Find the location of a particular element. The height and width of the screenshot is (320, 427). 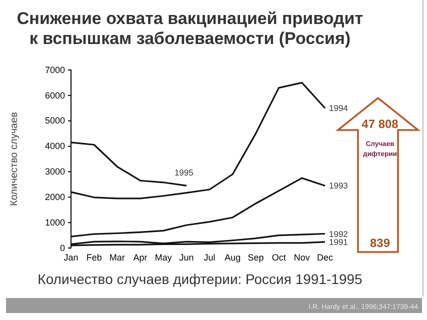

y-axis-title: Количество случаев is located at coordinates (14, 159).